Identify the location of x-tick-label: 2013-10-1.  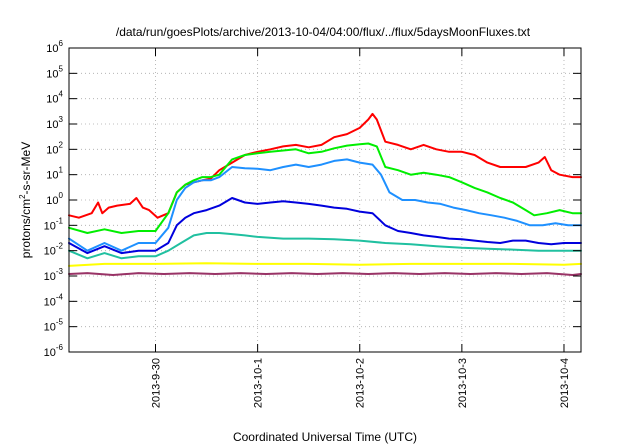
(259, 383).